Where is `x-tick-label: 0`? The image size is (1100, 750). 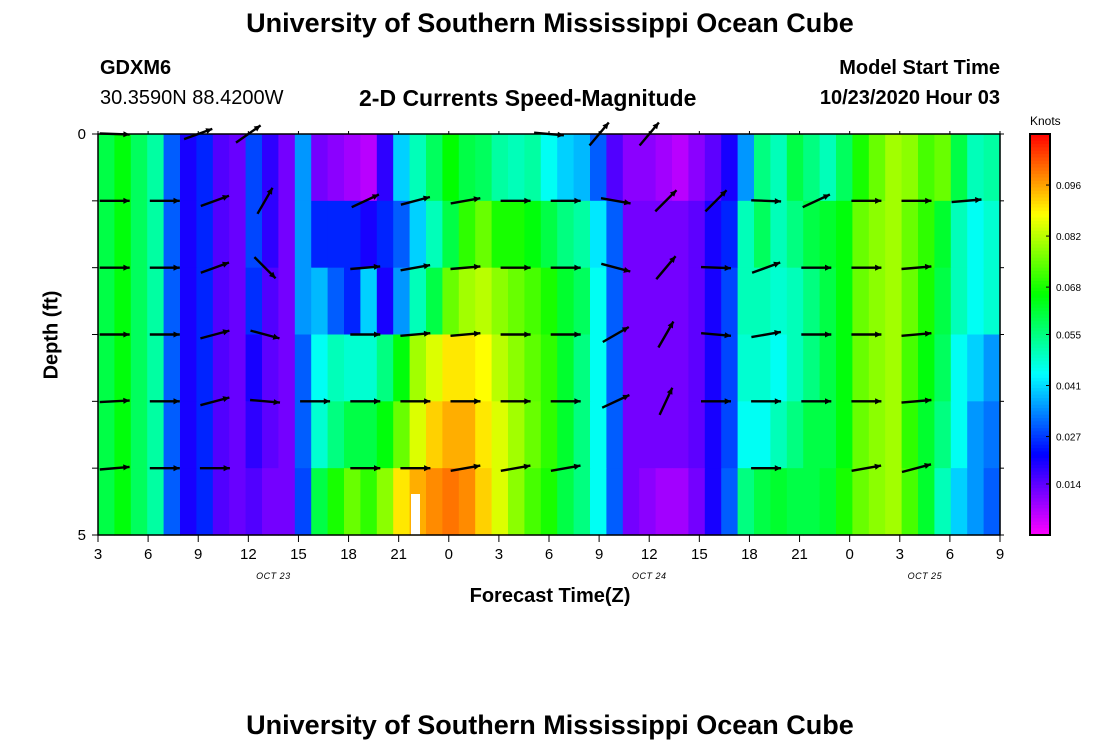
x-tick-label: 0 is located at coordinates (449, 554).